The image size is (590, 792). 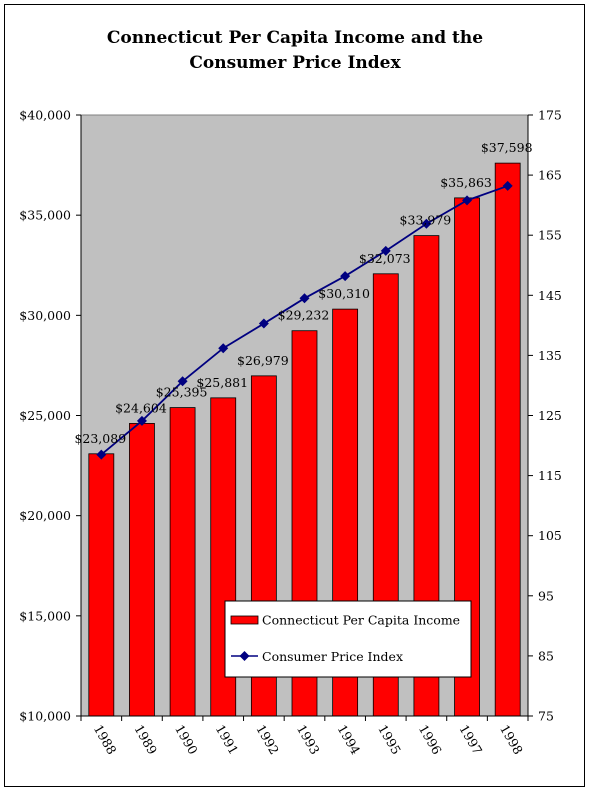 What do you see at coordinates (308, 739) in the screenshot?
I see `x-axis-label-1993: 1993` at bounding box center [308, 739].